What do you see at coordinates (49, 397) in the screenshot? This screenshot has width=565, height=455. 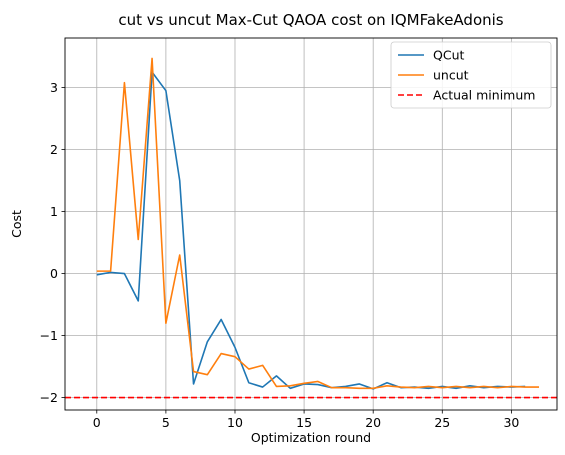 I see `y-tick-label: −2` at bounding box center [49, 397].